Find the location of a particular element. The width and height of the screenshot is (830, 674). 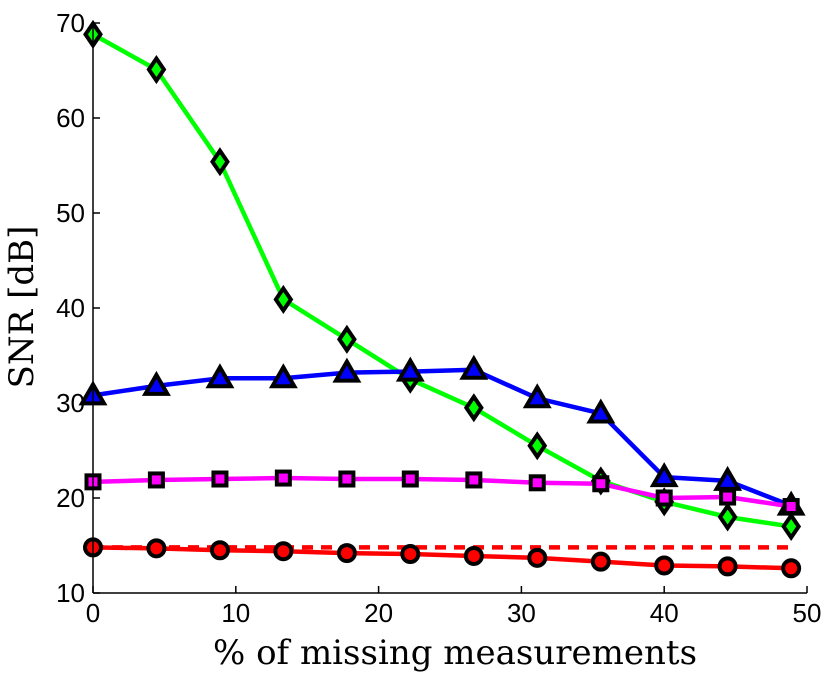

y-tick-label: 50 is located at coordinates (70, 213).